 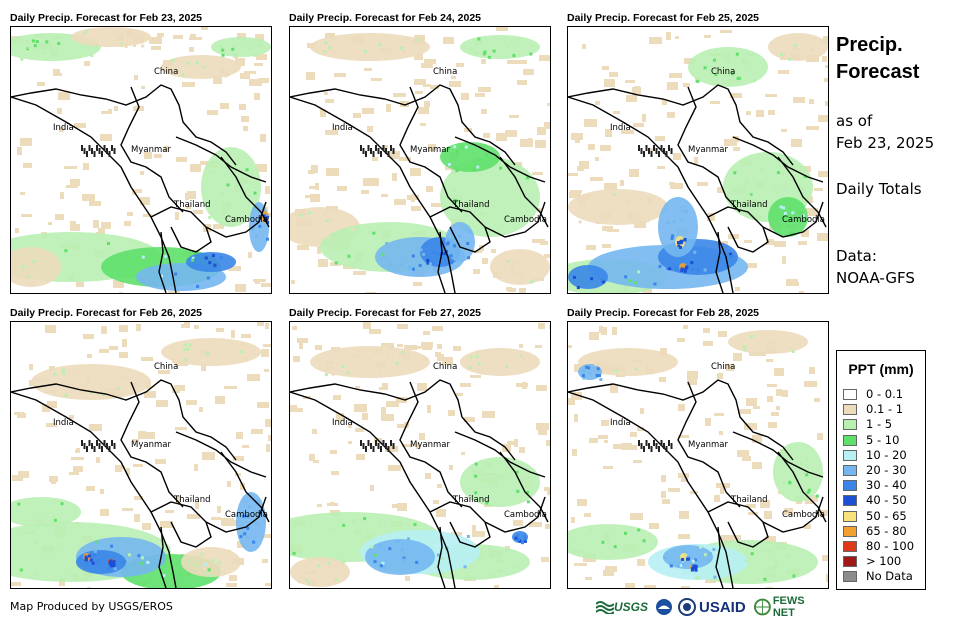 I want to click on usgs-logo: USGS, so click(x=622, y=607).